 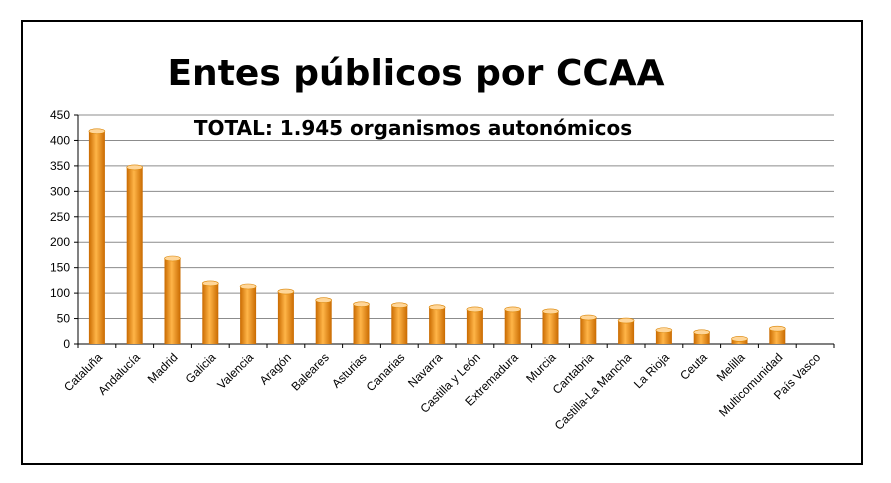 I want to click on x-category-label: Melilla, so click(x=731, y=367).